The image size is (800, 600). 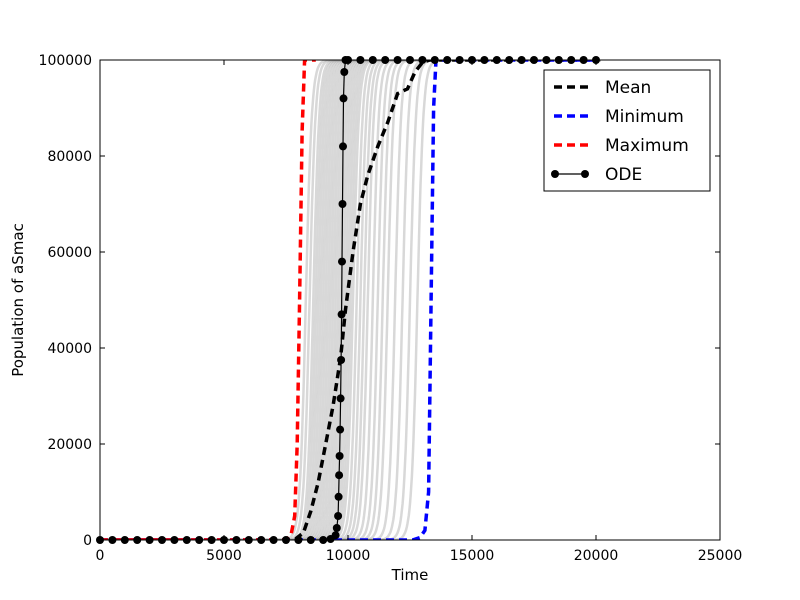 I want to click on x-axis-label: Time, so click(x=410, y=575).